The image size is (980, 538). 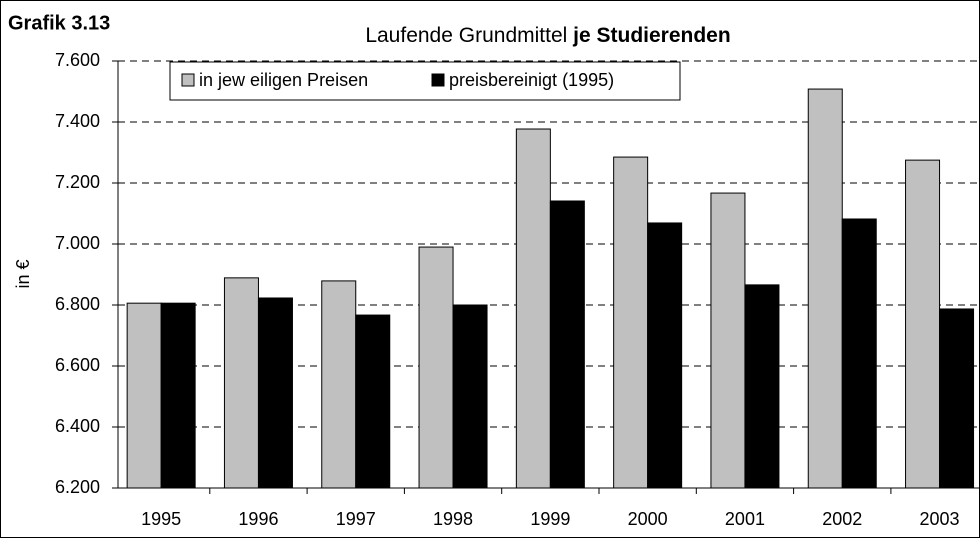 What do you see at coordinates (745, 519) in the screenshot?
I see `x-tick-label: 2001` at bounding box center [745, 519].